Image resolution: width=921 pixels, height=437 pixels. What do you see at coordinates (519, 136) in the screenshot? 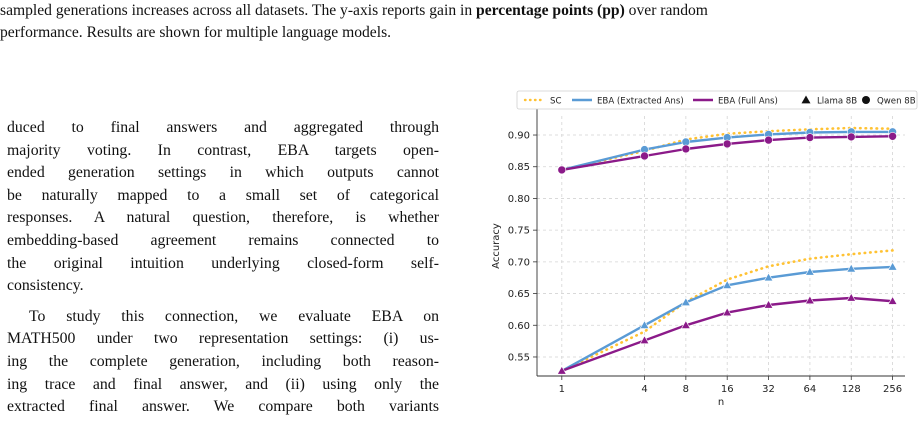
I see `y-tick-label: 0.90` at bounding box center [519, 136].